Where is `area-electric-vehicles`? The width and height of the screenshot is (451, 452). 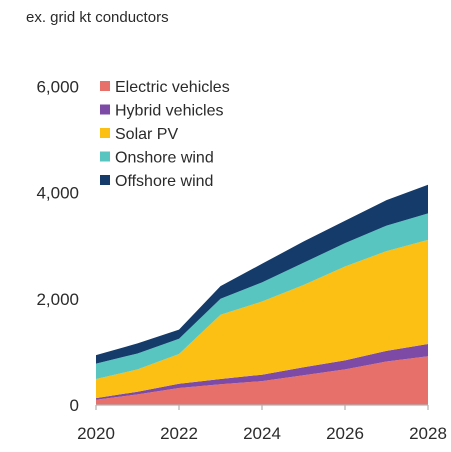 area-electric-vehicles is located at coordinates (262, 380).